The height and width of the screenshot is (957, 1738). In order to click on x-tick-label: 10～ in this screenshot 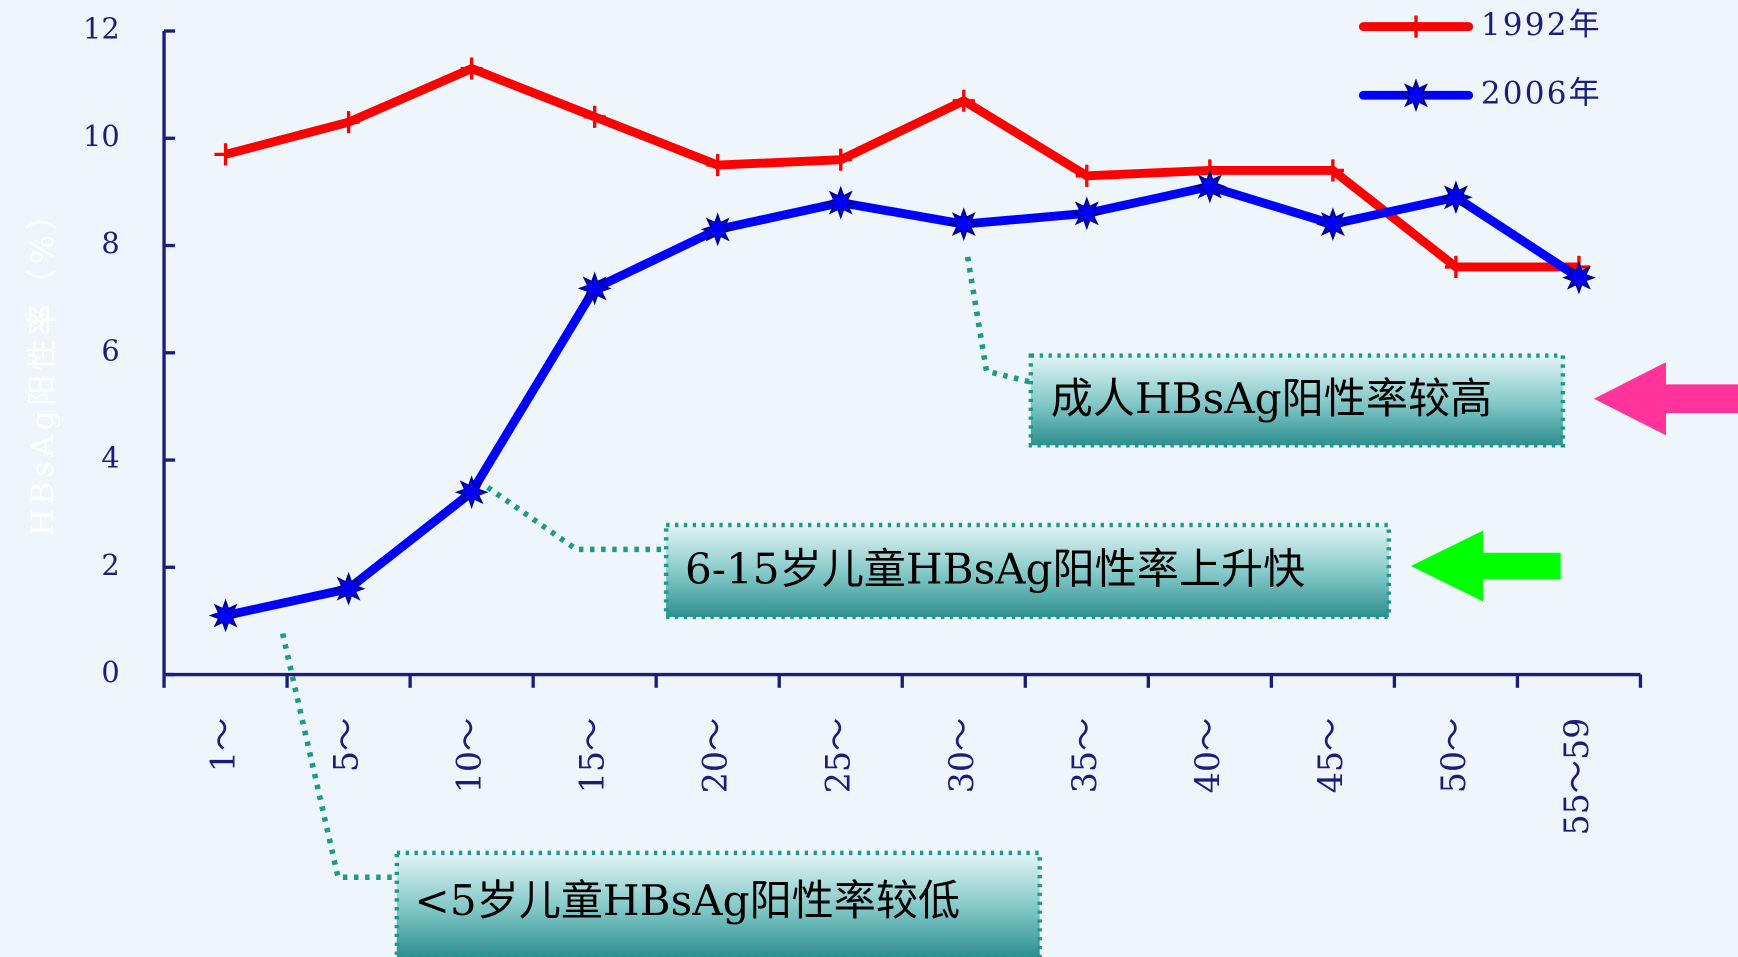, I will do `click(469, 756)`.